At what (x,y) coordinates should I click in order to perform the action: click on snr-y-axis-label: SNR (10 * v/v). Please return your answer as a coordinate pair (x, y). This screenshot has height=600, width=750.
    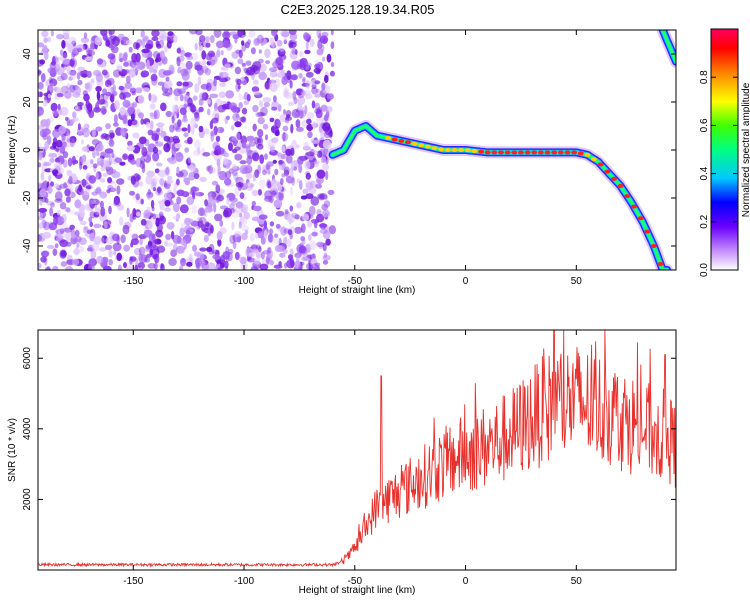
    Looking at the image, I should click on (12, 450).